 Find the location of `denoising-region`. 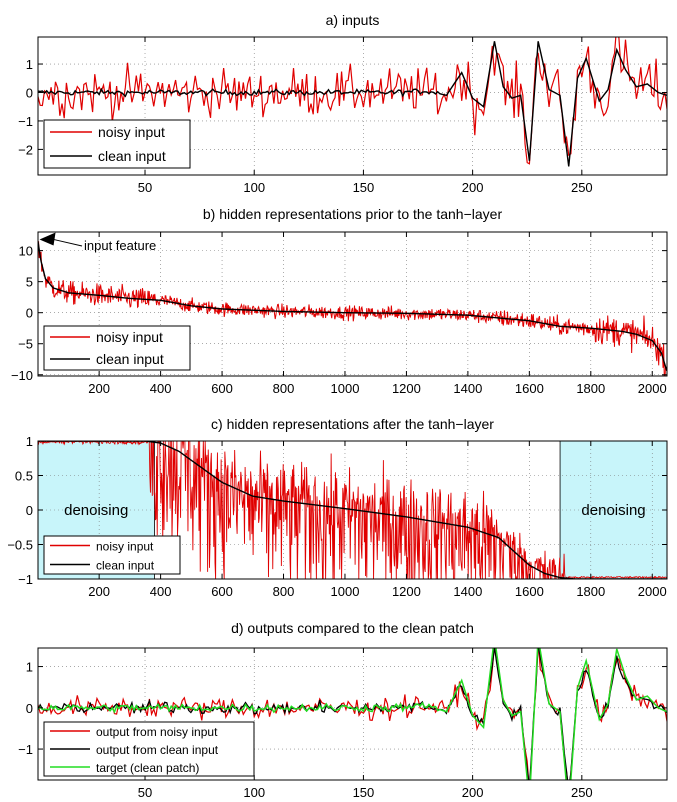

denoising-region is located at coordinates (613, 510).